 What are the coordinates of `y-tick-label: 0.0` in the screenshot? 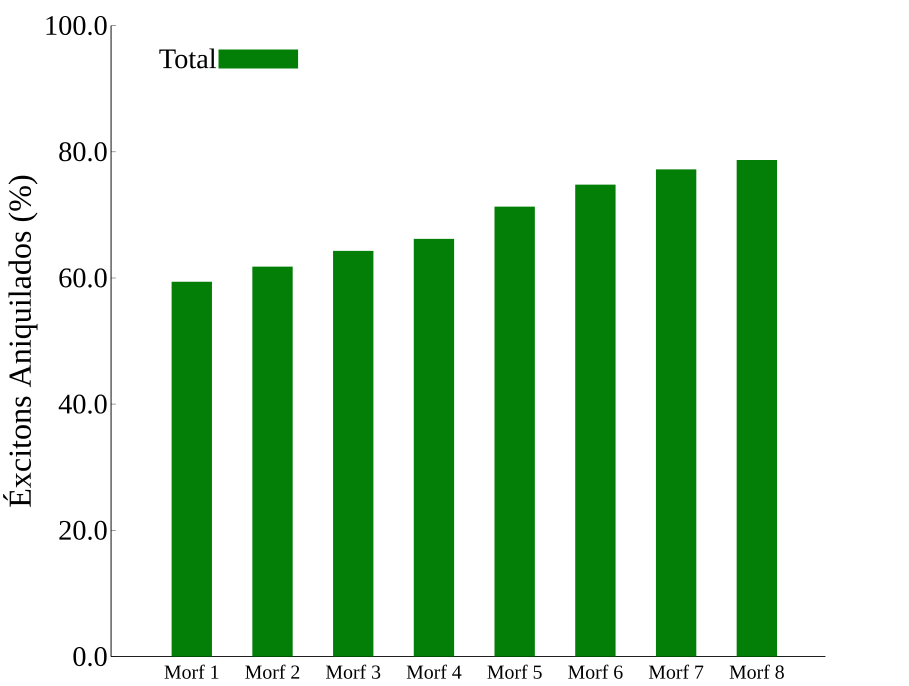 It's located at (90, 656).